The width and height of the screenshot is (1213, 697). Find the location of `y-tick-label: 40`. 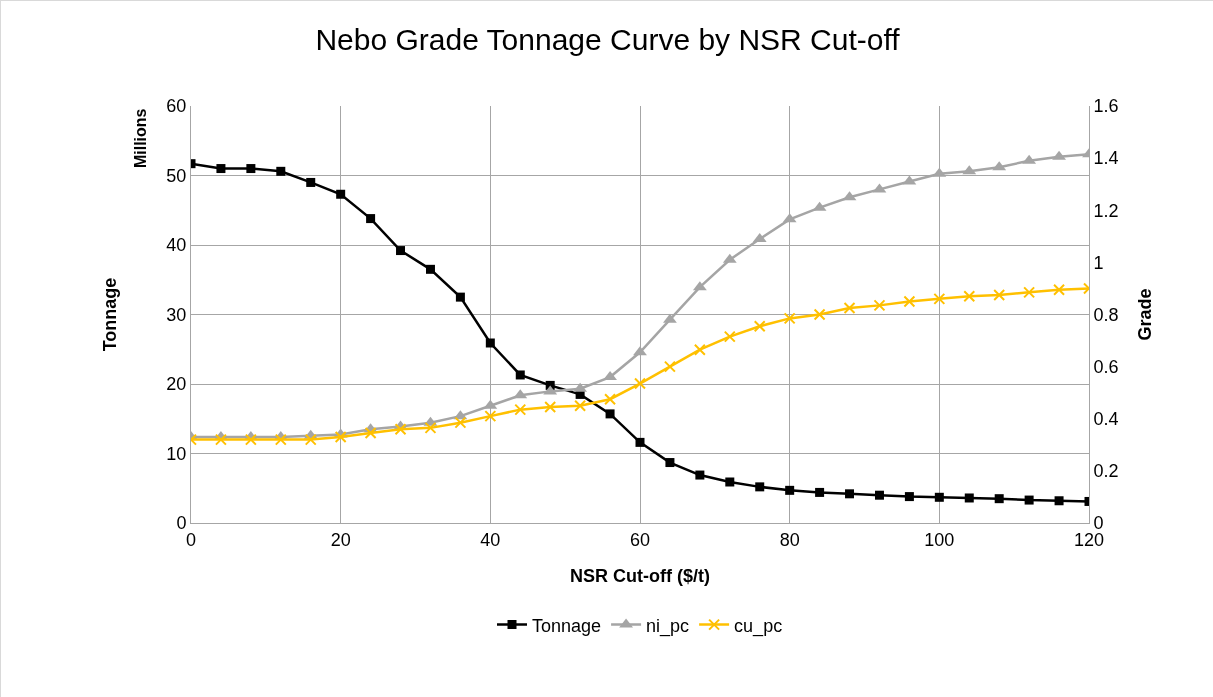

y-tick-label: 40 is located at coordinates (176, 245).